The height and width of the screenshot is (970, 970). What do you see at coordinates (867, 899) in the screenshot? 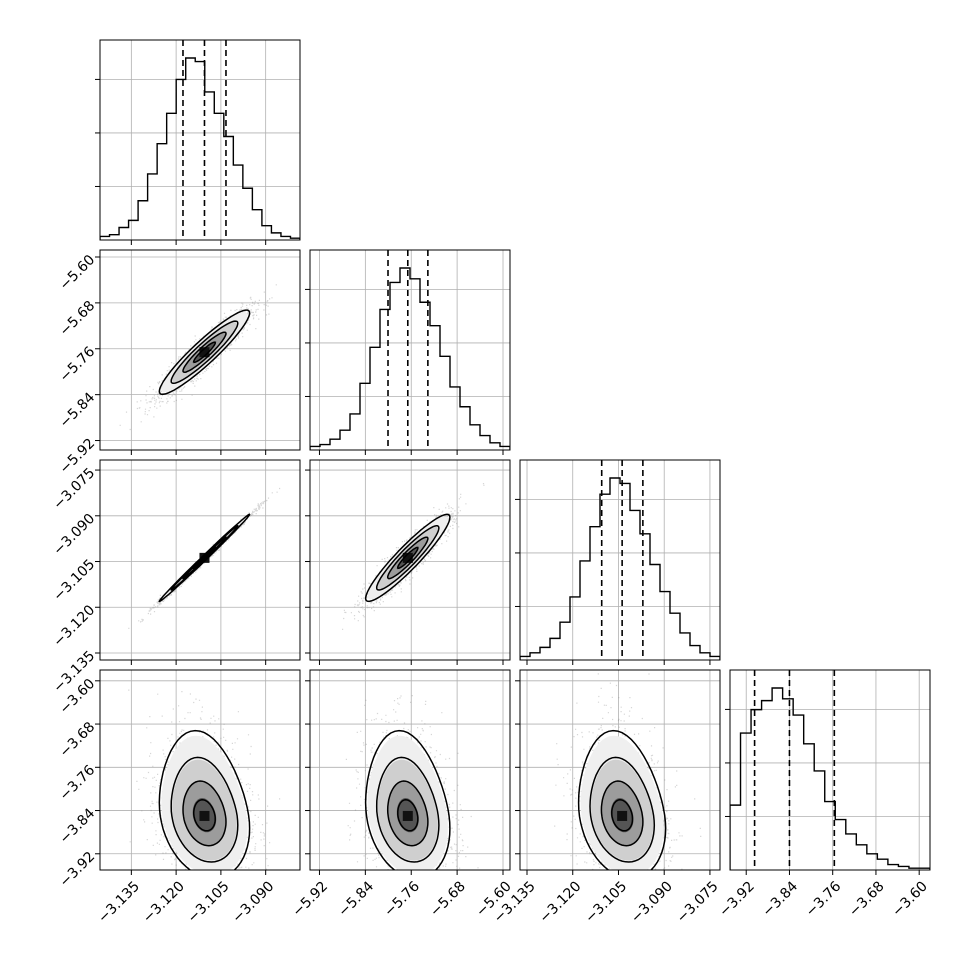
I see `x-tick-label: −3.68` at bounding box center [867, 899].